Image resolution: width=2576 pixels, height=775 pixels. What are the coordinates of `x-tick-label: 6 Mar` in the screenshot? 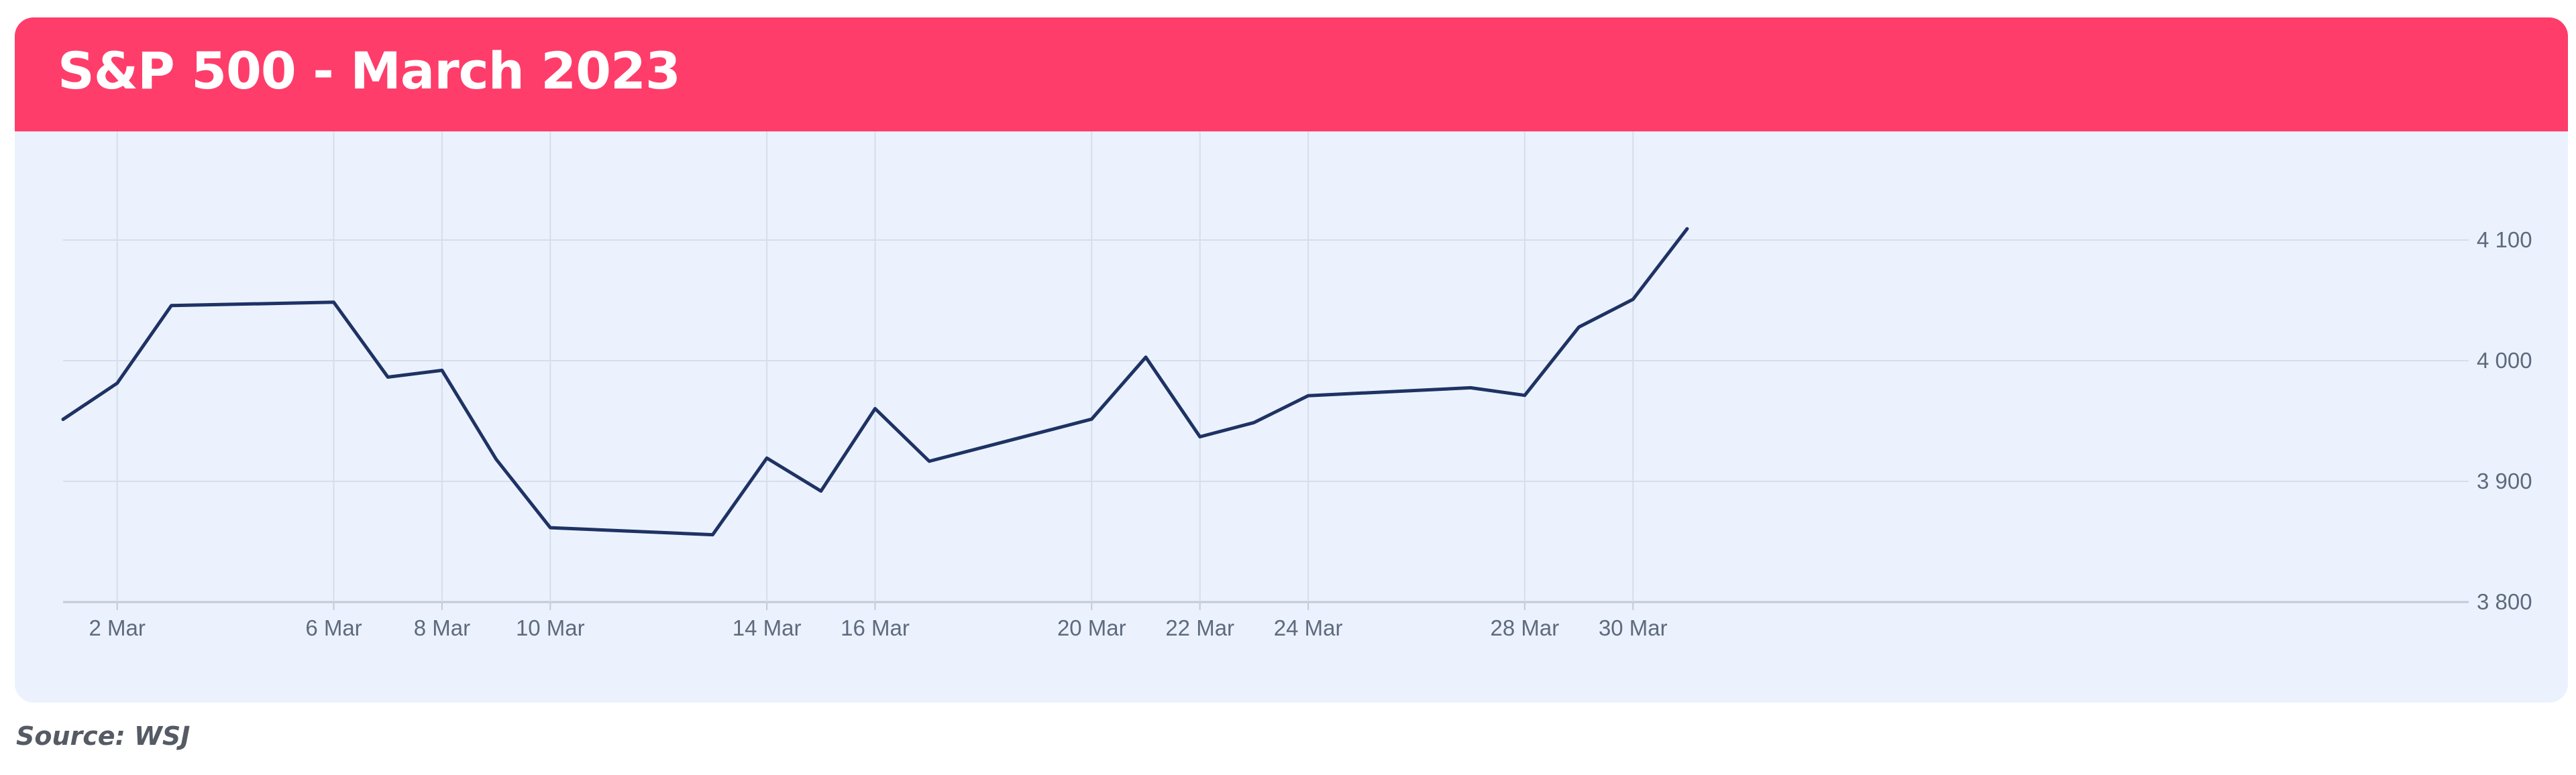 It's located at (333, 627).